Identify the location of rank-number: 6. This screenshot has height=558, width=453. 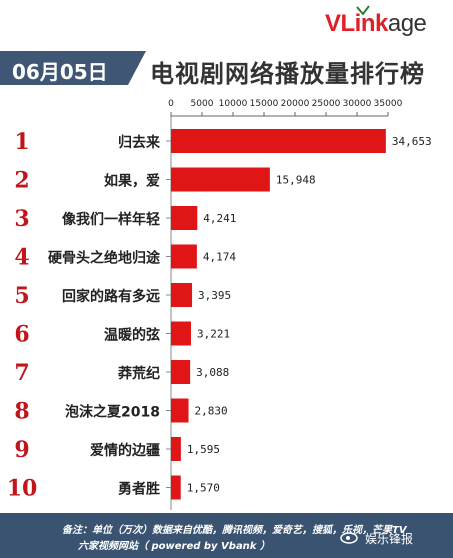
(21, 335).